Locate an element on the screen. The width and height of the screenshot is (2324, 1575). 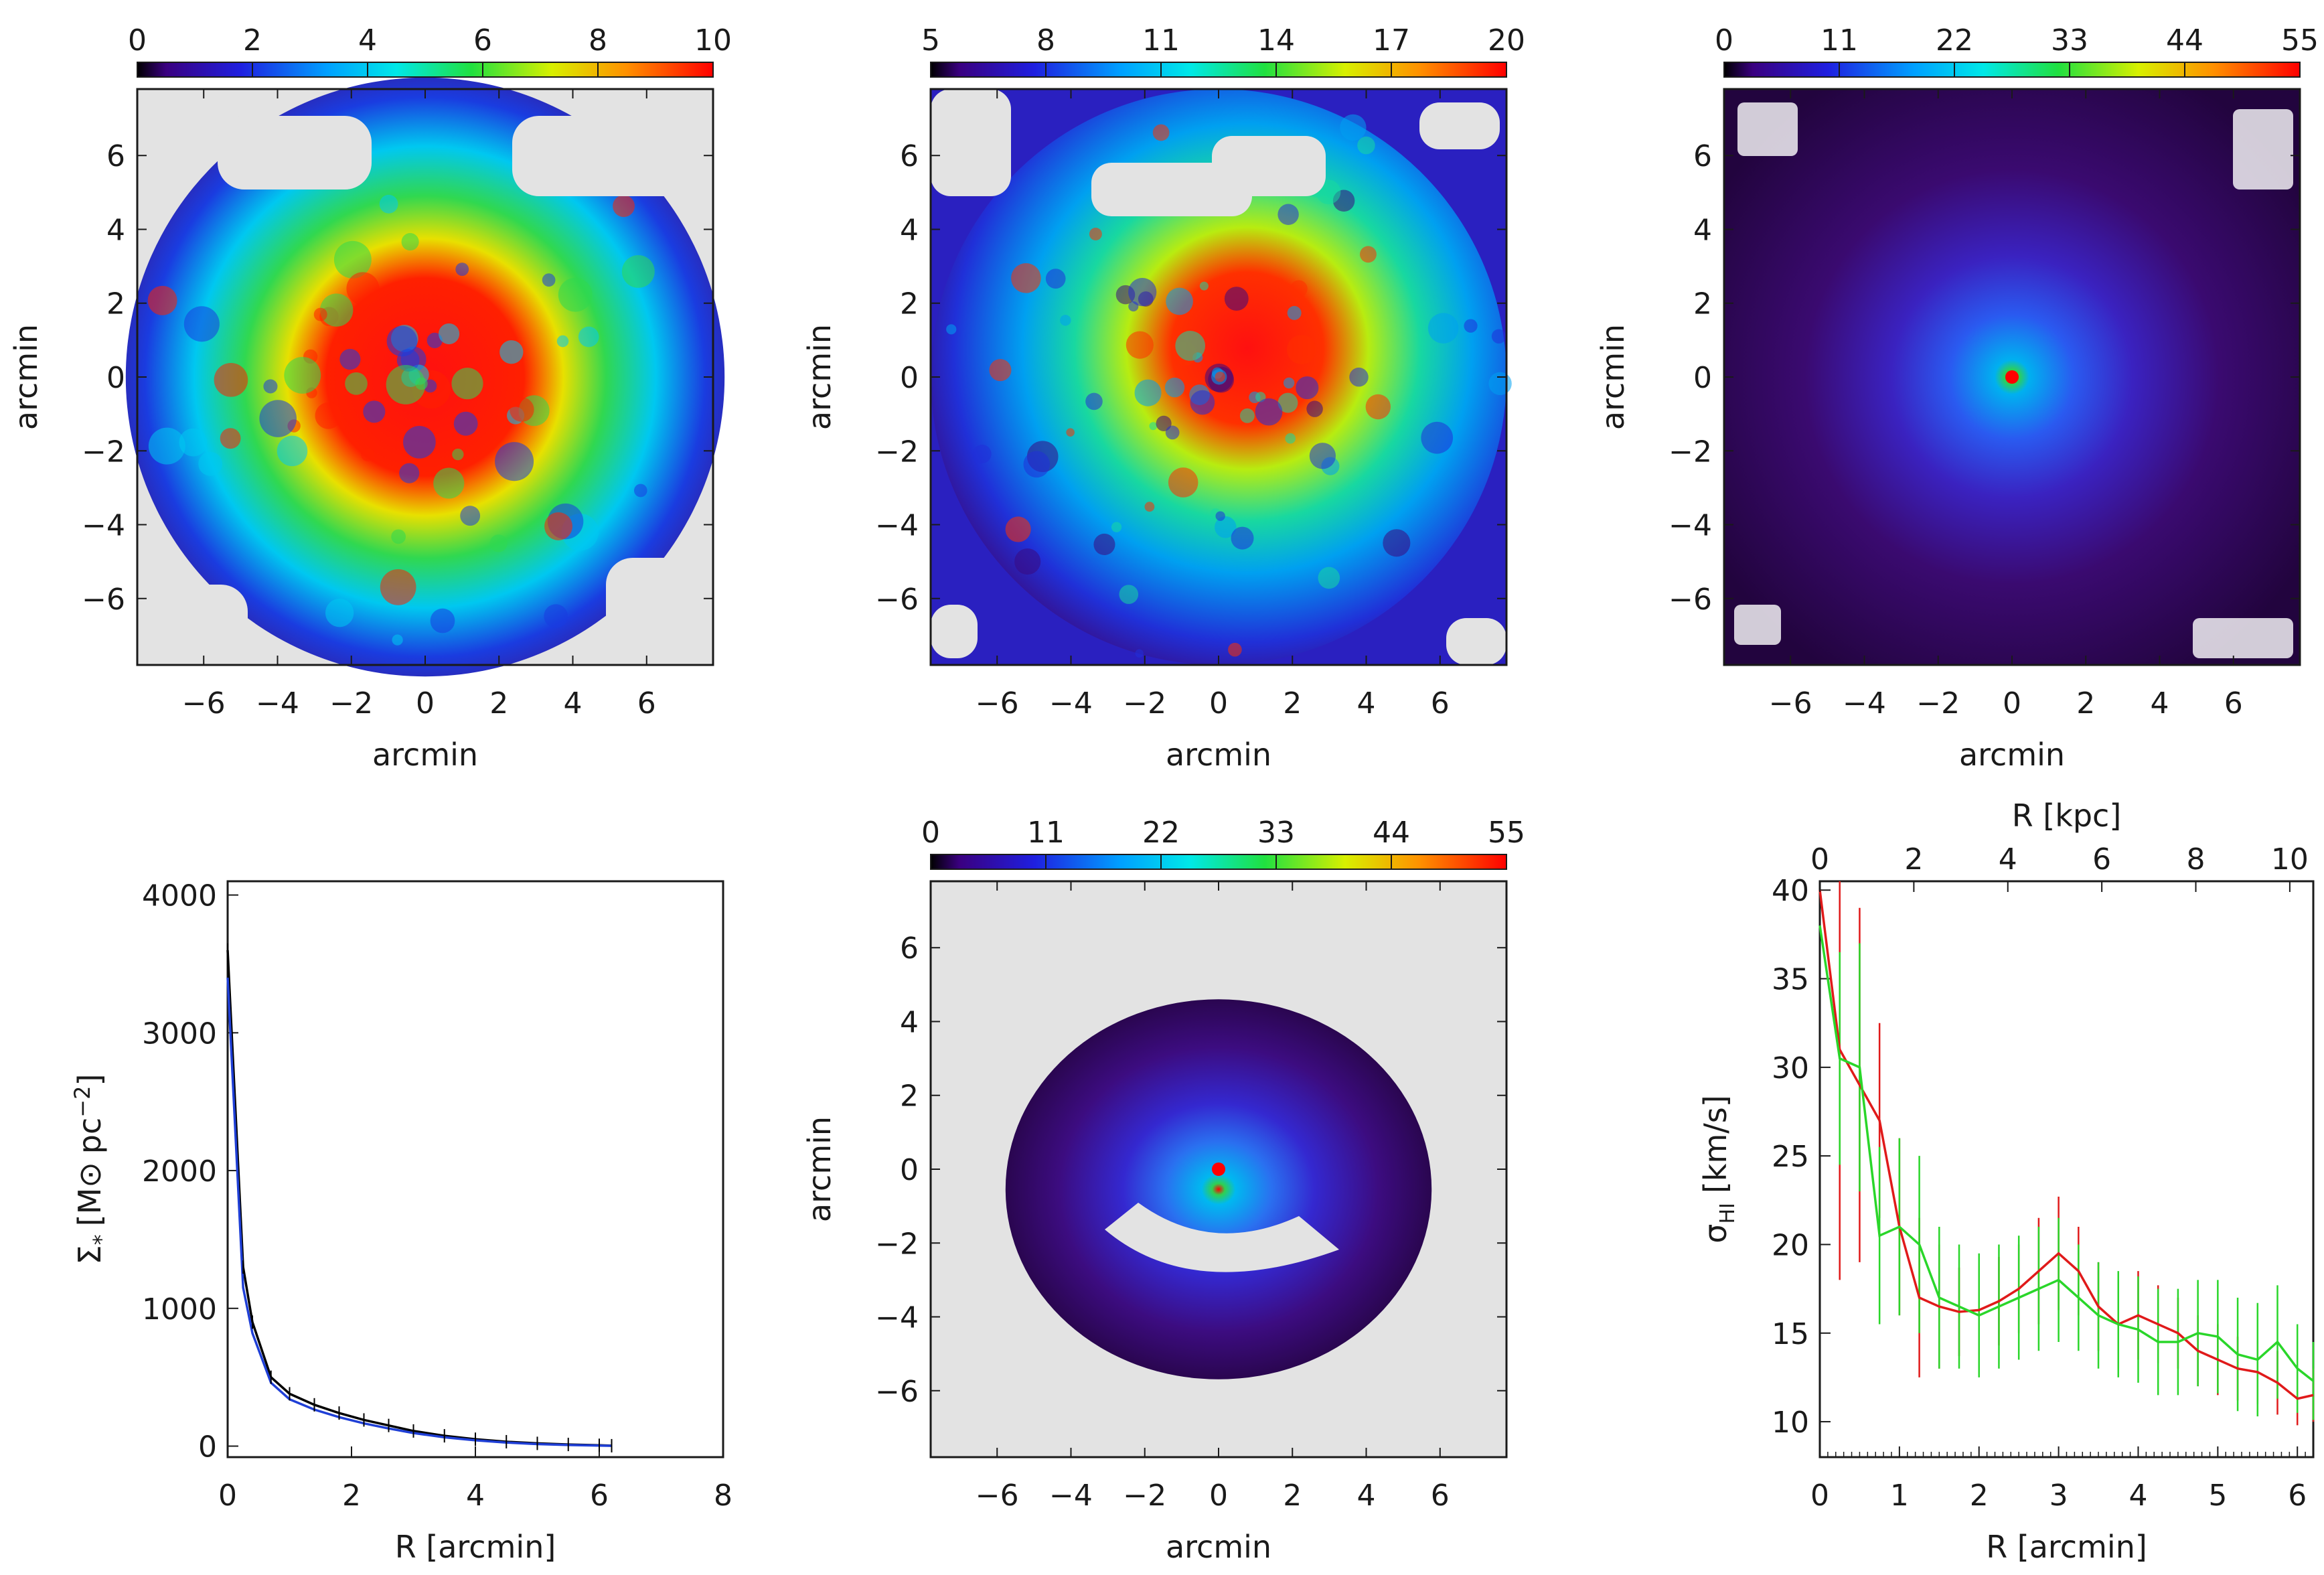
map4-colorbar-label: 22 is located at coordinates (1161, 833).